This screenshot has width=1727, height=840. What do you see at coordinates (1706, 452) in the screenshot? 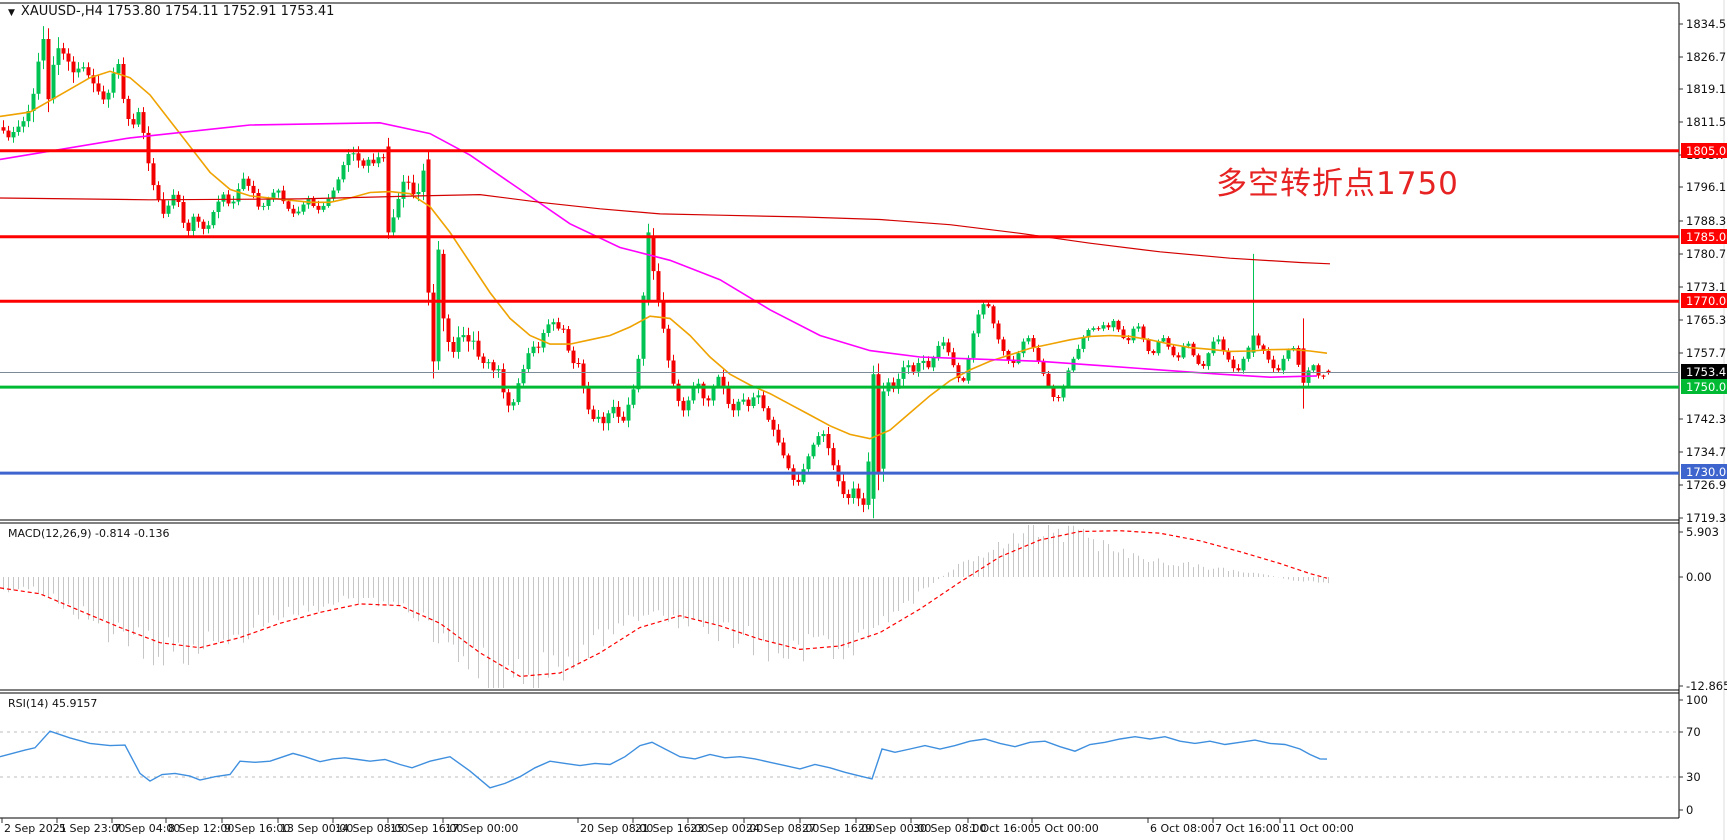
I see `price-tick-label: 1734.70` at bounding box center [1706, 452].